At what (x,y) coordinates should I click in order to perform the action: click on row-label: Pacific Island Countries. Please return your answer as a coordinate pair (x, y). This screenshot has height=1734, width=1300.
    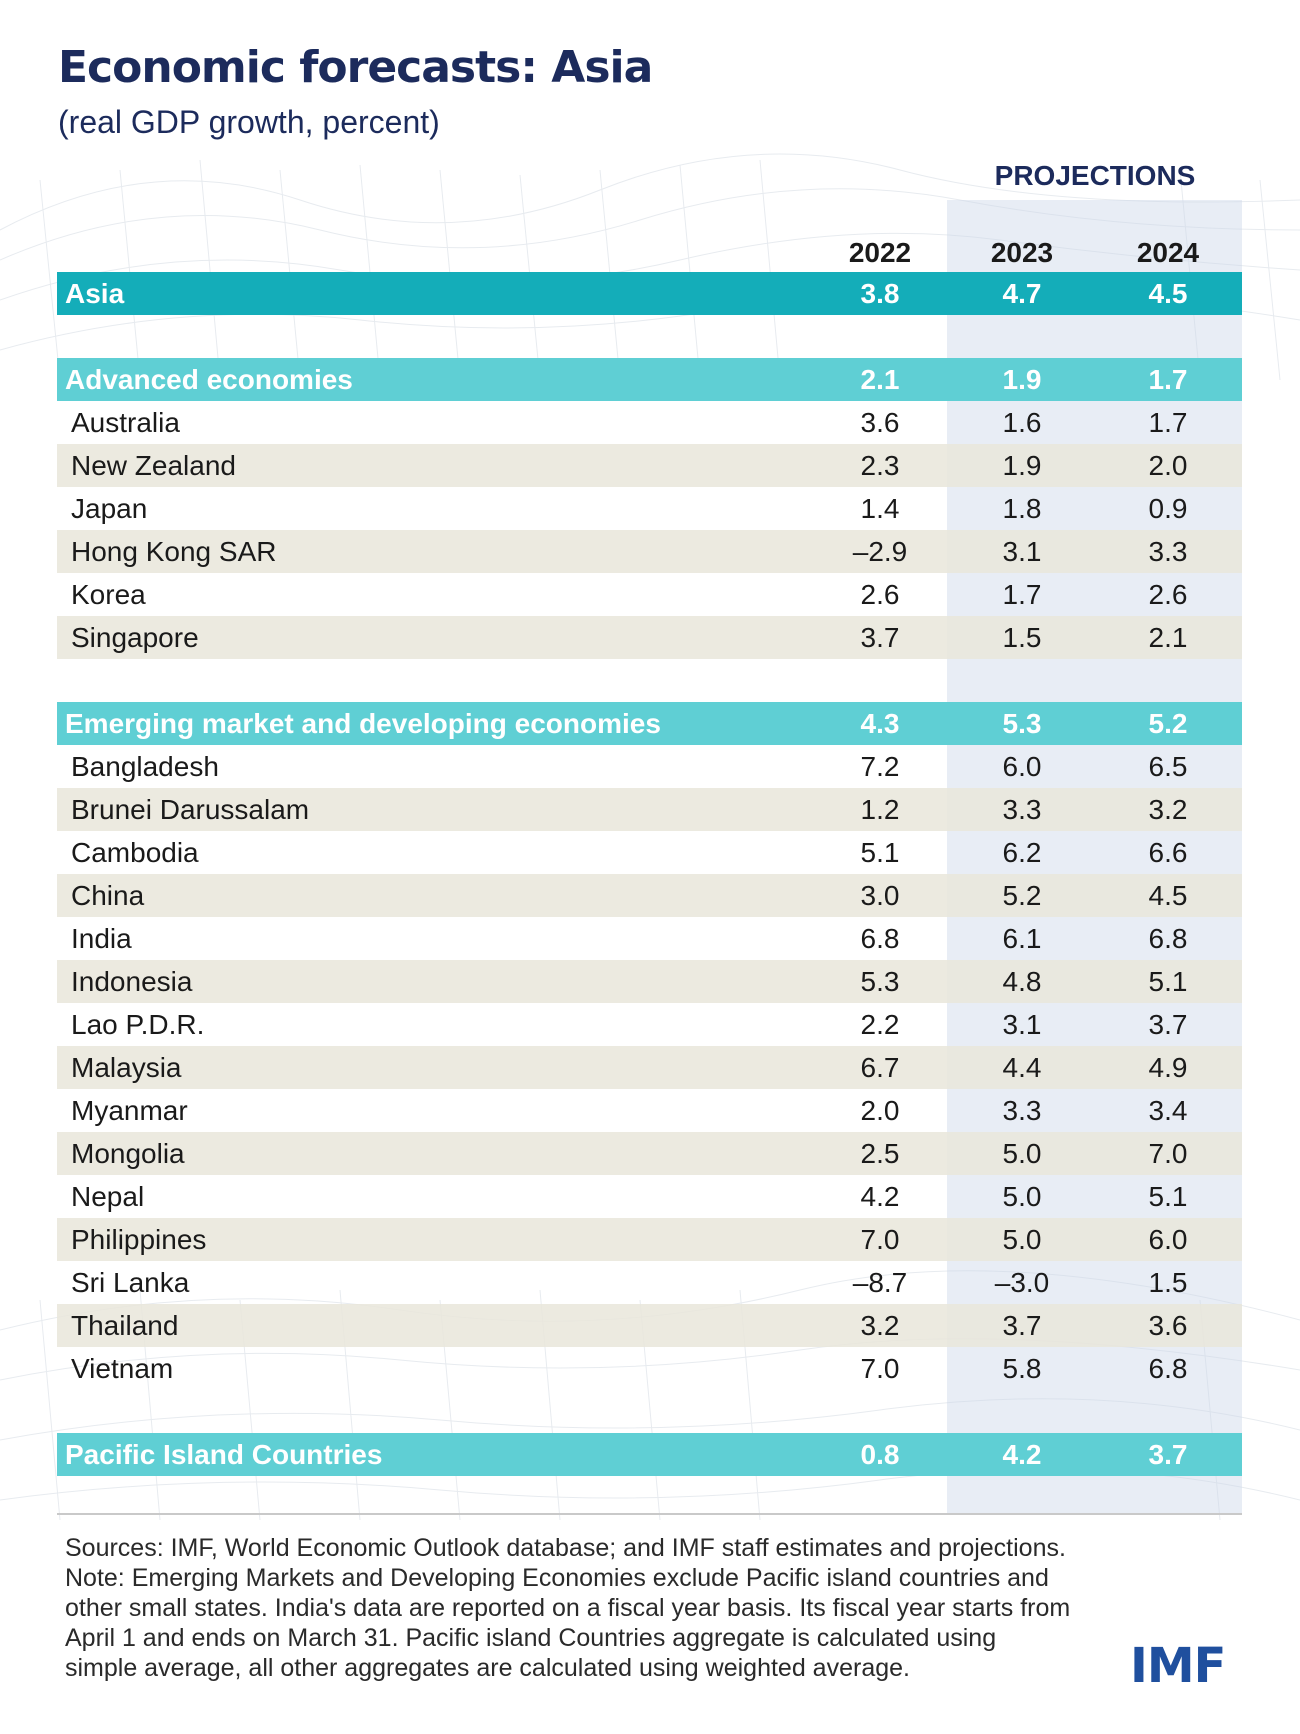
    Looking at the image, I should click on (224, 1454).